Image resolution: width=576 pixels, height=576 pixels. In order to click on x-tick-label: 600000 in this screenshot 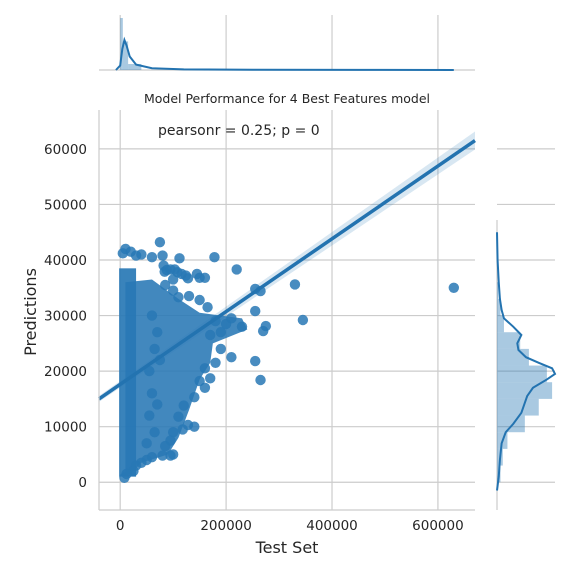, I will do `click(438, 526)`.